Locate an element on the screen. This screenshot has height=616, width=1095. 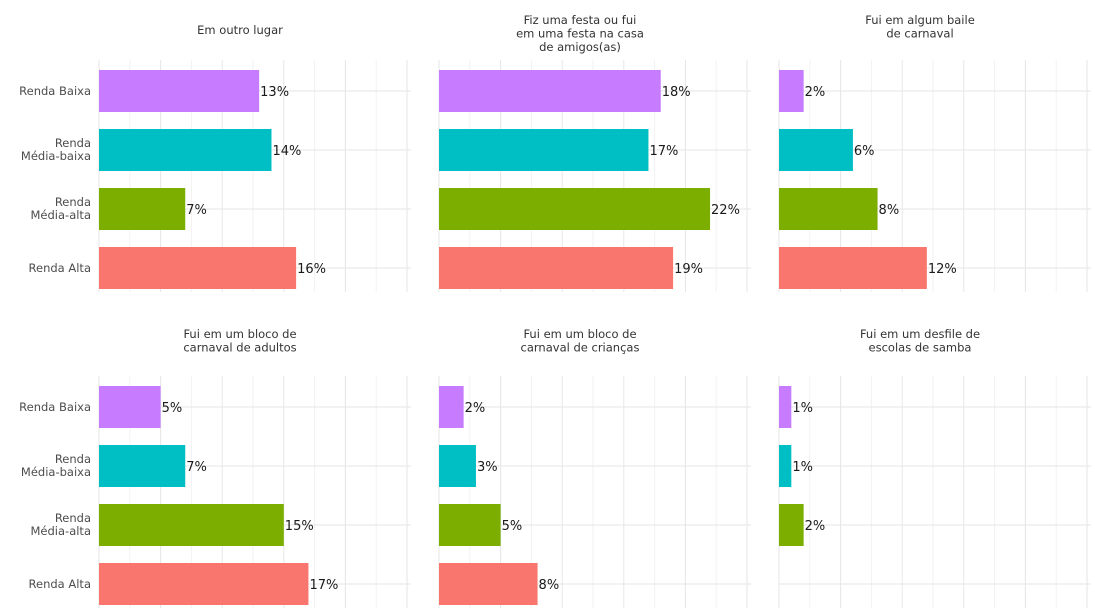
bar-value-label: 19% is located at coordinates (688, 269).